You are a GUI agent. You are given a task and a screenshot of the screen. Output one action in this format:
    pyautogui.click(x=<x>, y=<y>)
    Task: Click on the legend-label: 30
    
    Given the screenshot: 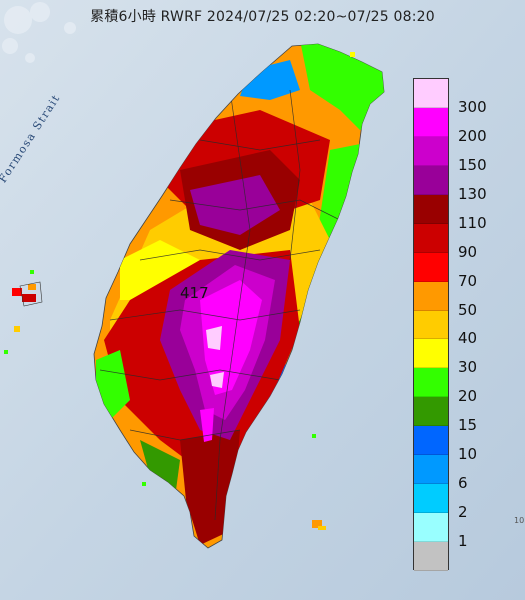 What is the action you would take?
    pyautogui.click(x=468, y=367)
    